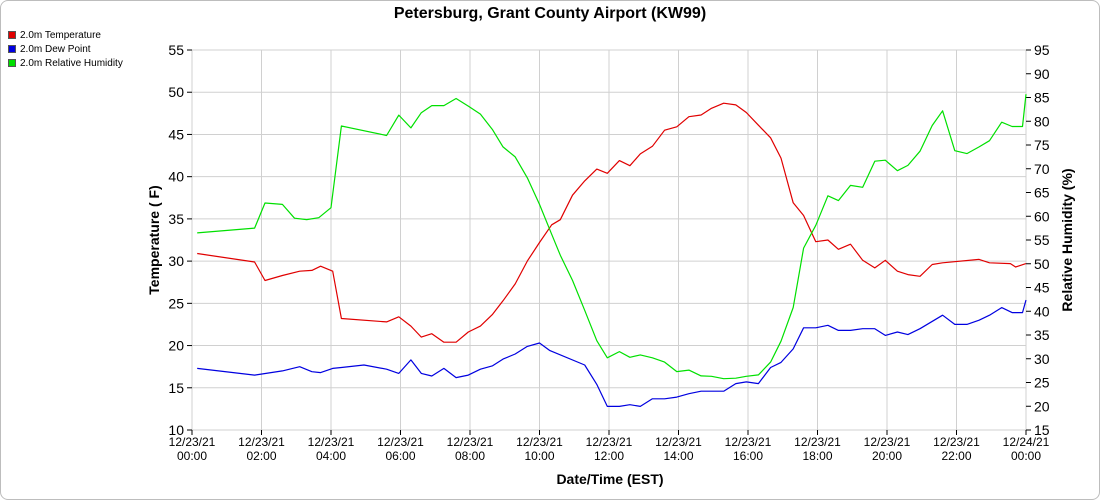 This screenshot has width=1100, height=500. Describe the element at coordinates (1042, 383) in the screenshot. I see `right-tick-label: 25` at that location.